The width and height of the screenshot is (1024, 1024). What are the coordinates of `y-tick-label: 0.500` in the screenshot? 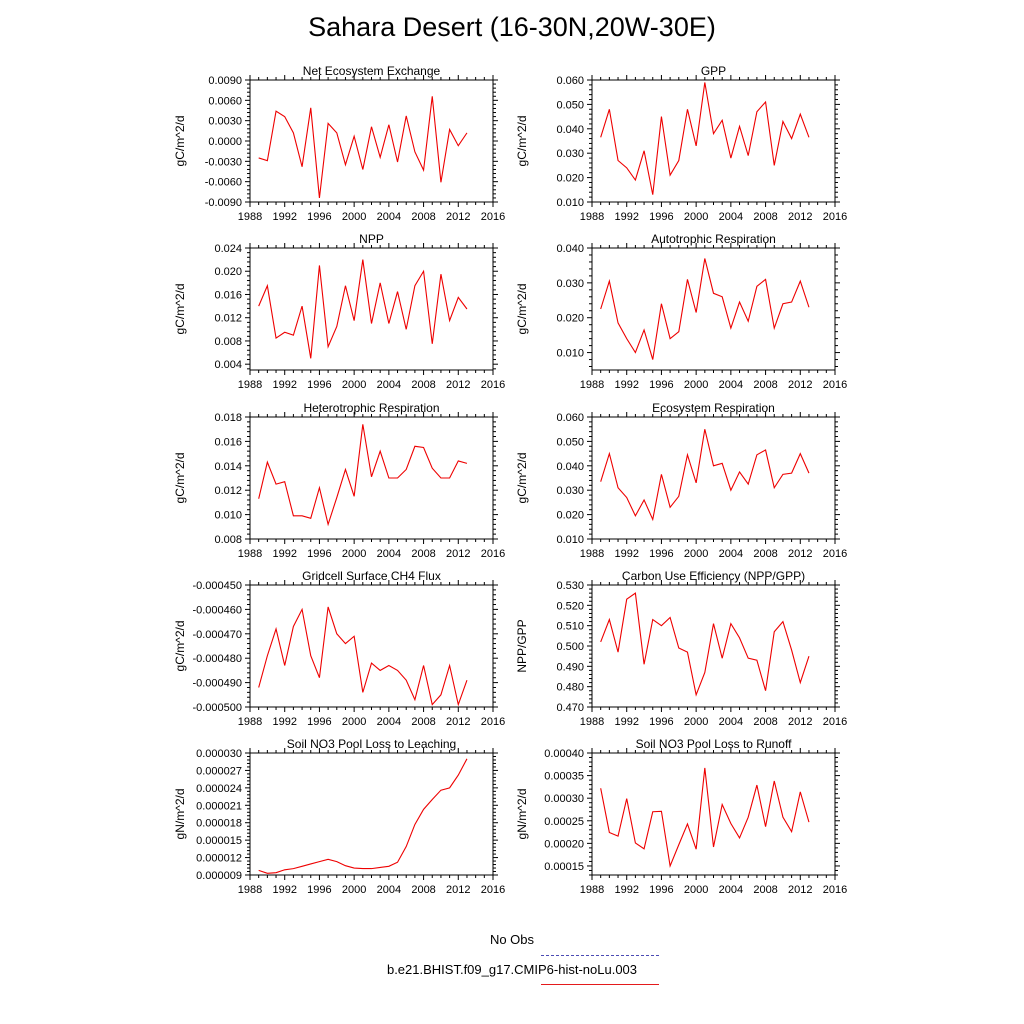 It's located at (570, 647).